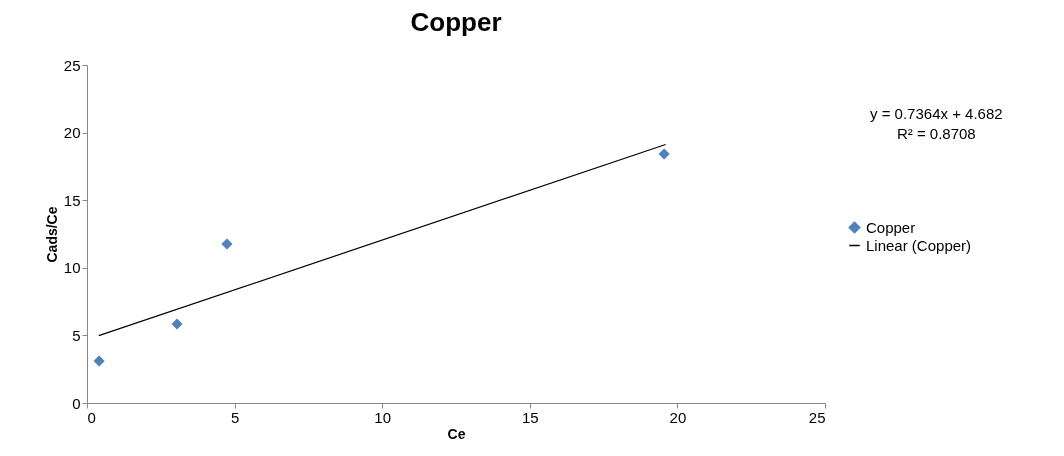 The image size is (1064, 456). Describe the element at coordinates (76, 335) in the screenshot. I see `y-tick-label: 5` at that location.